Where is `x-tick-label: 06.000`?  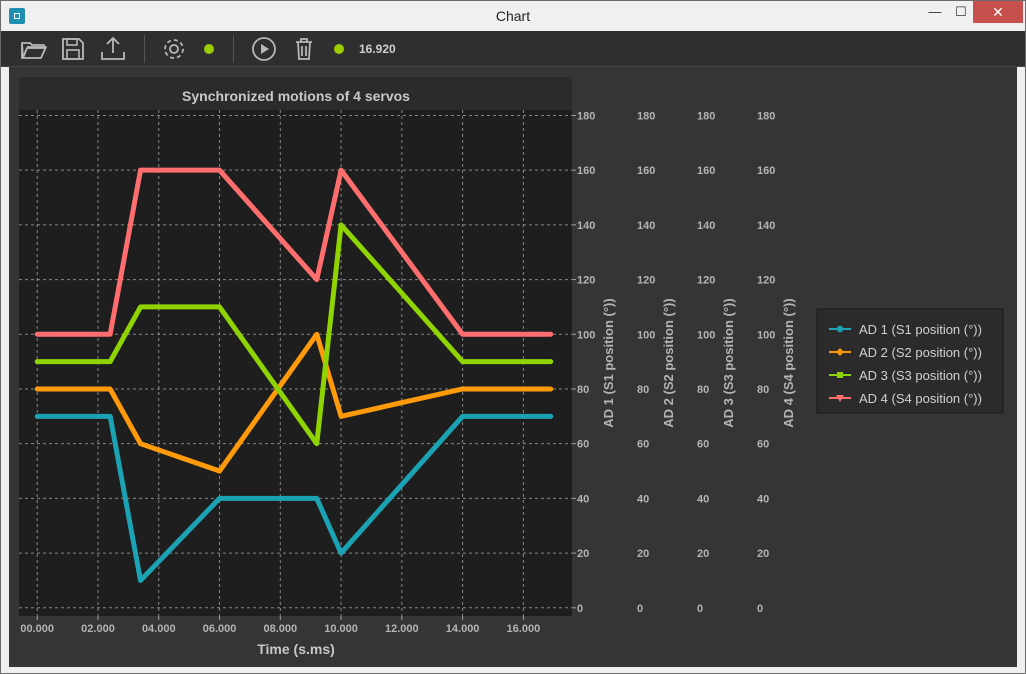 x-tick-label: 06.000 is located at coordinates (220, 629).